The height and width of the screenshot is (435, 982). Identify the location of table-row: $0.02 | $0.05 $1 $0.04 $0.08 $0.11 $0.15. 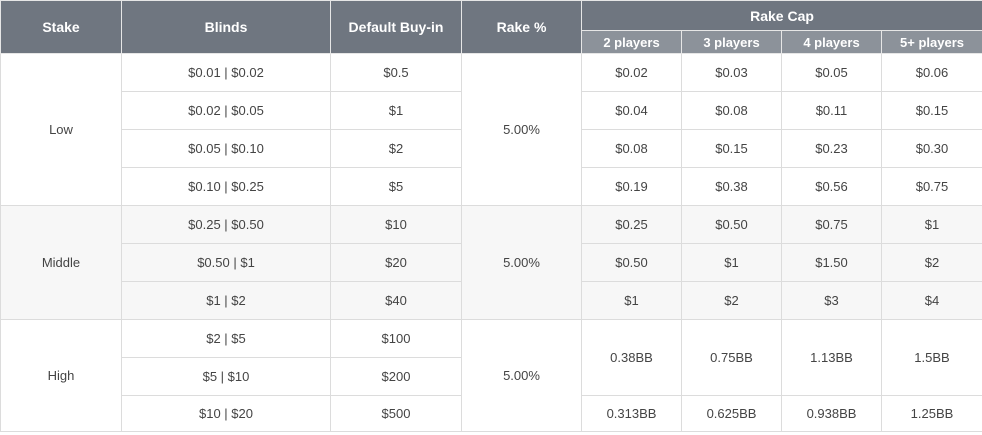
(491, 110).